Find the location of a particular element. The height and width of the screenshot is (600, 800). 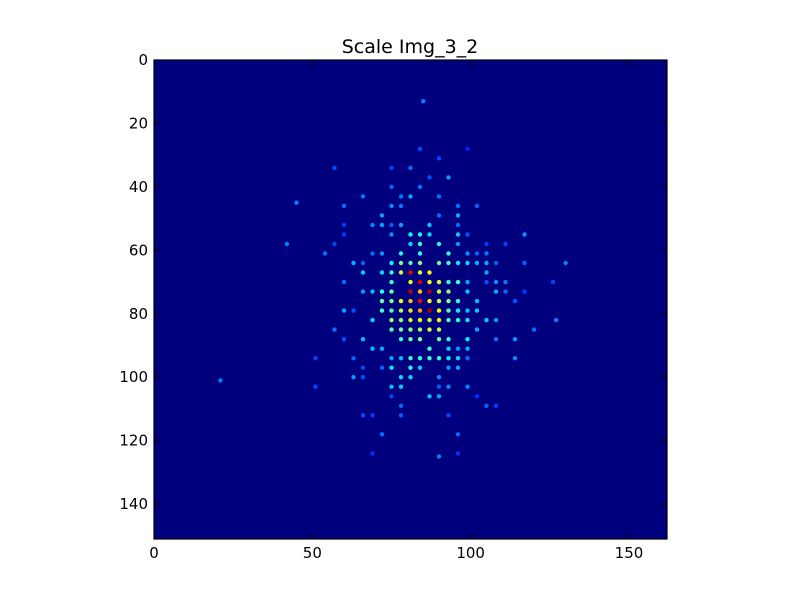

x-tick-label-1: 50 is located at coordinates (312, 553).